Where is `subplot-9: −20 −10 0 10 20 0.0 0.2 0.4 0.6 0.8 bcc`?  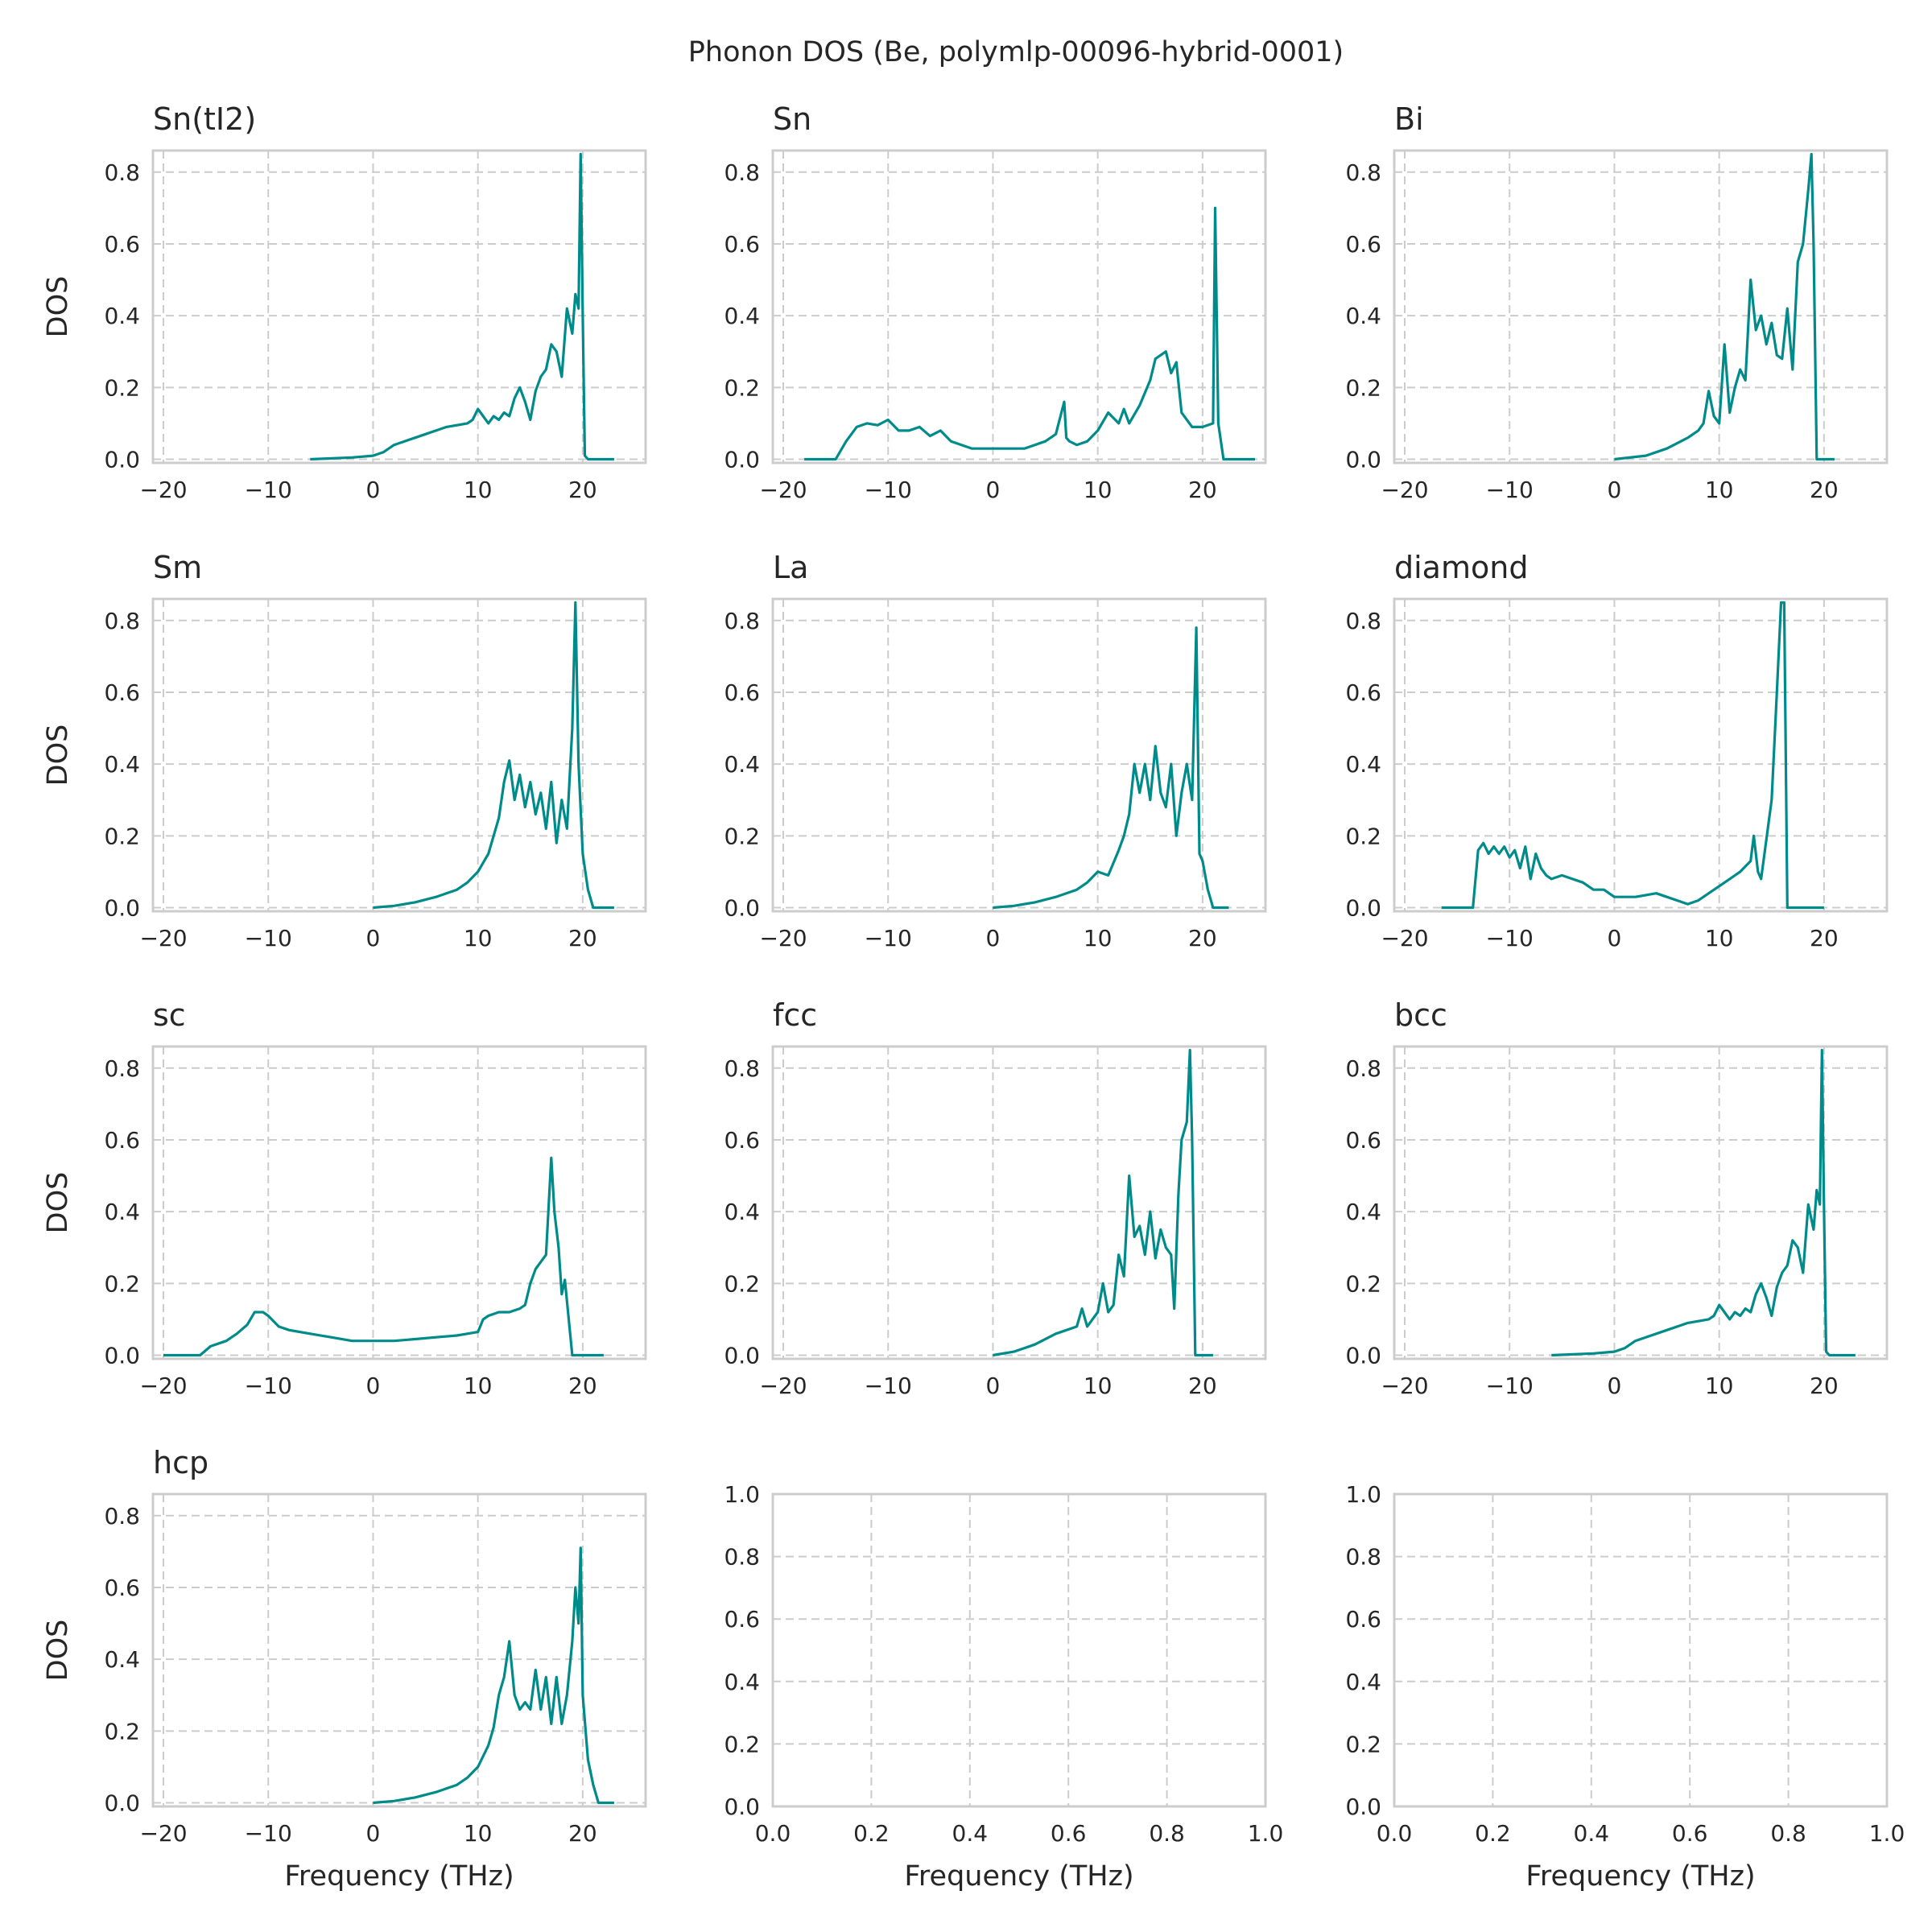
subplot-9: −20 −10 0 10 20 0.0 0.2 0.4 0.6 0.8 bcc is located at coordinates (1617, 1198).